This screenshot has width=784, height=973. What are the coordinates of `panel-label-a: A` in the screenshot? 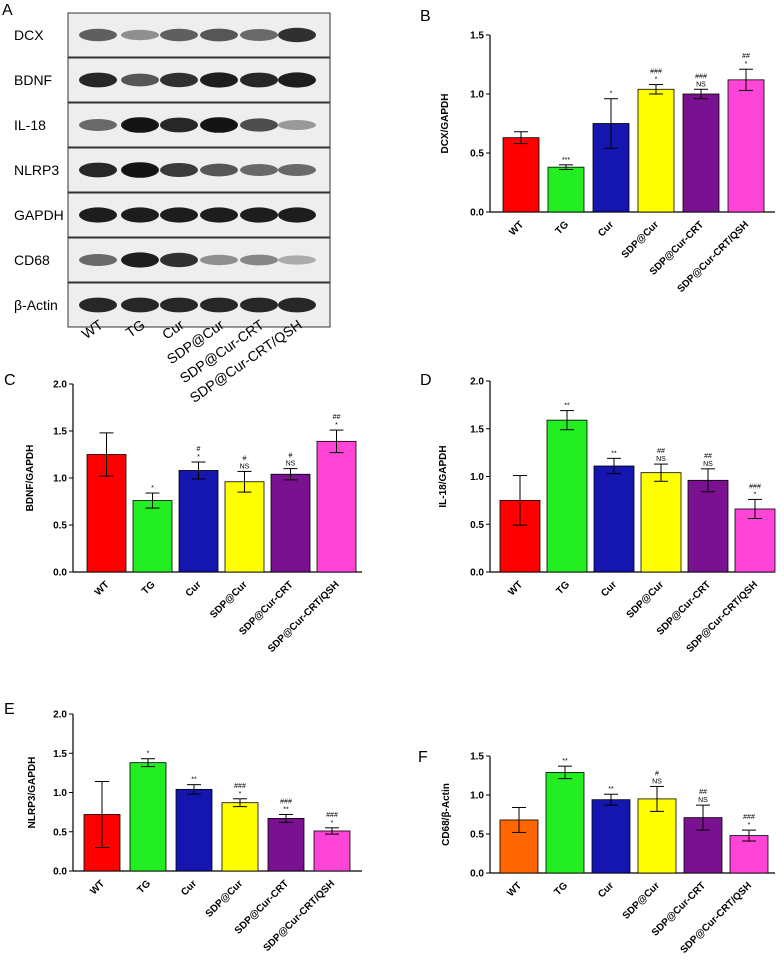 It's located at (7, 10).